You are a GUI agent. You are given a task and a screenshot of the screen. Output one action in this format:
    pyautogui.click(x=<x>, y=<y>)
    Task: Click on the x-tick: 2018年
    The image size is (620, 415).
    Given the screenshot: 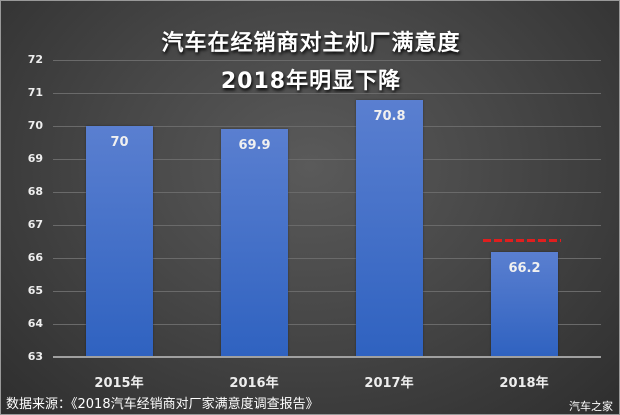 What is the action you would take?
    pyautogui.click(x=524, y=383)
    